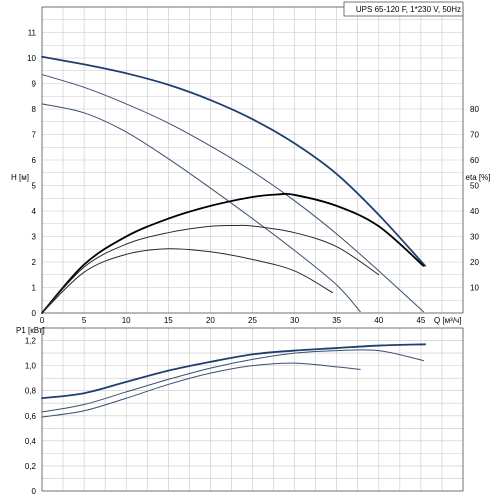 The width and height of the screenshot is (500, 500). Describe the element at coordinates (447, 320) in the screenshot. I see `q-axis-label: Q [м³/ч]` at that location.